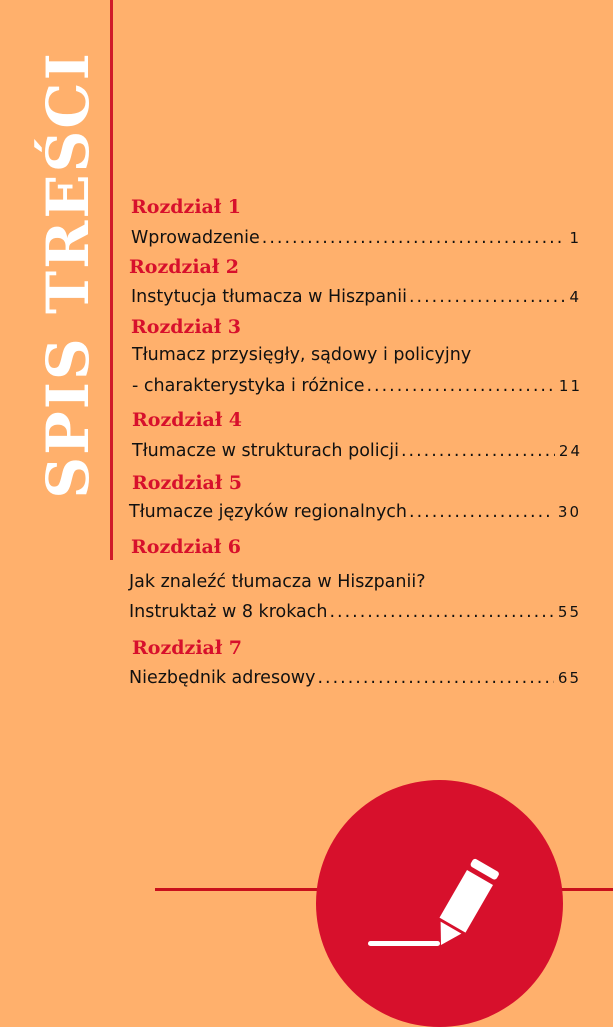 The width and height of the screenshot is (613, 1027). What do you see at coordinates (184, 267) in the screenshot?
I see `chapter-2-heading: Rozdział 2` at bounding box center [184, 267].